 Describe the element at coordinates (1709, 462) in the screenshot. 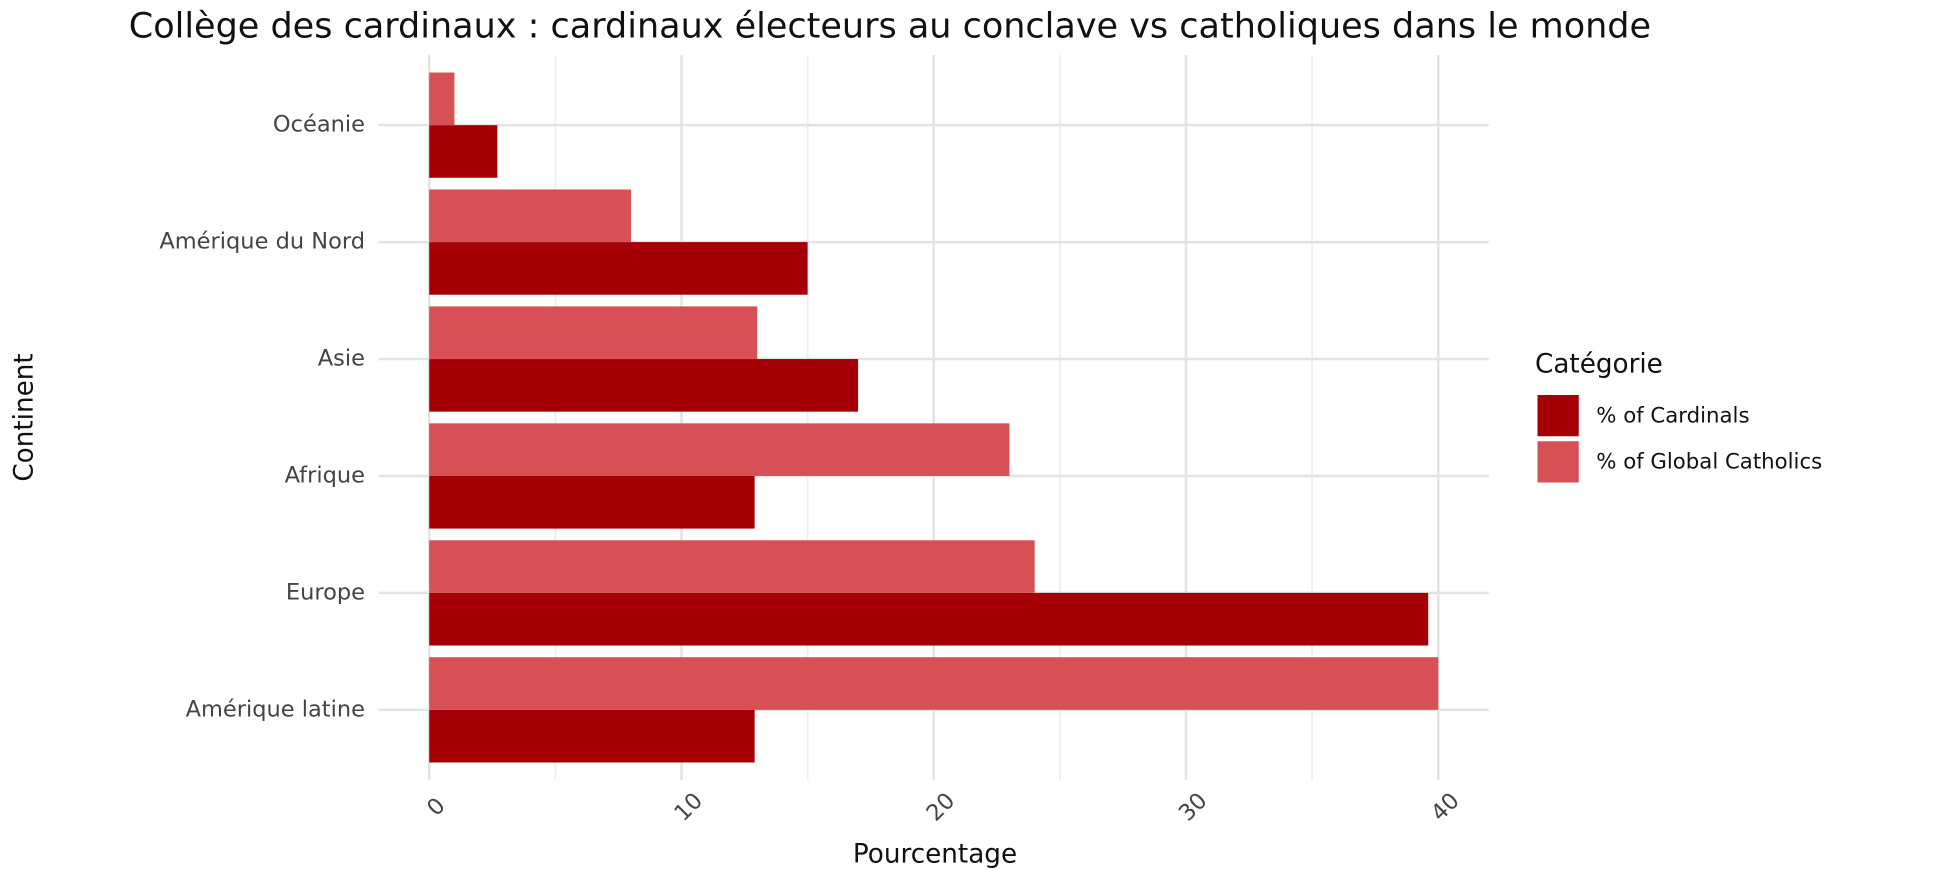

I see `legend-label: % of Global Catholics` at that location.